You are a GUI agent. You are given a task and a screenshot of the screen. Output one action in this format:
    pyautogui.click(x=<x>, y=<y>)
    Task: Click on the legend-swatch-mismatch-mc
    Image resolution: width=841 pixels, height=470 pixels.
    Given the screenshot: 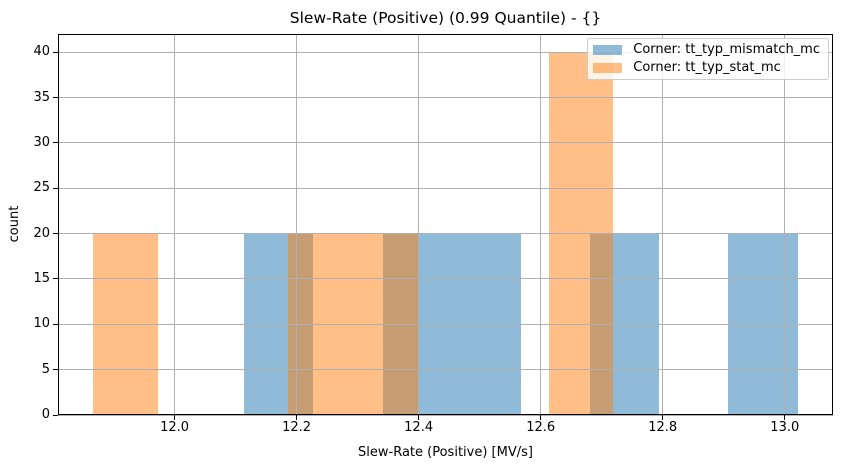 What is the action you would take?
    pyautogui.click(x=608, y=50)
    